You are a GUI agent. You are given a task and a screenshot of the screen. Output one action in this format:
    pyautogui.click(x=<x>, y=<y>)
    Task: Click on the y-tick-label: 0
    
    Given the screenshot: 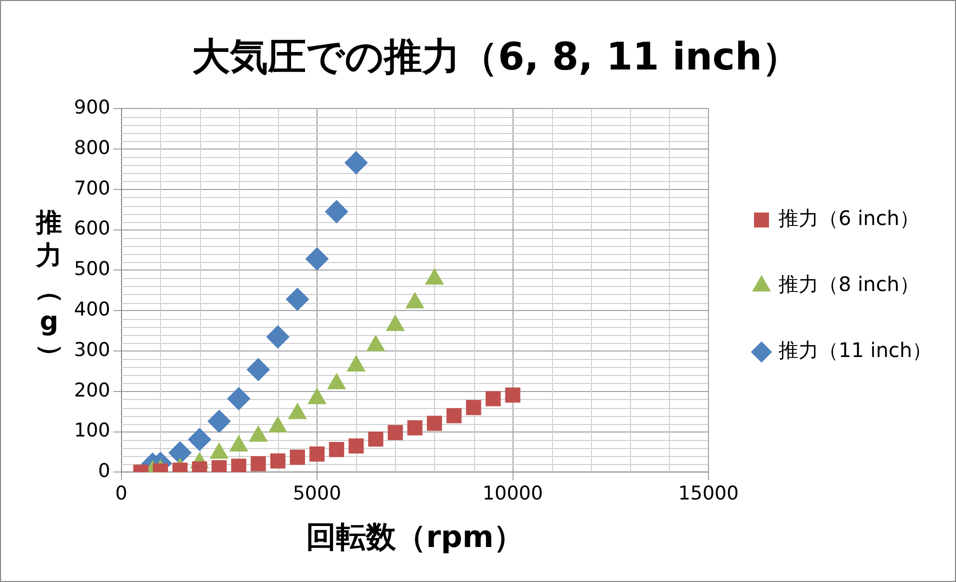 What is the action you would take?
    pyautogui.click(x=104, y=471)
    